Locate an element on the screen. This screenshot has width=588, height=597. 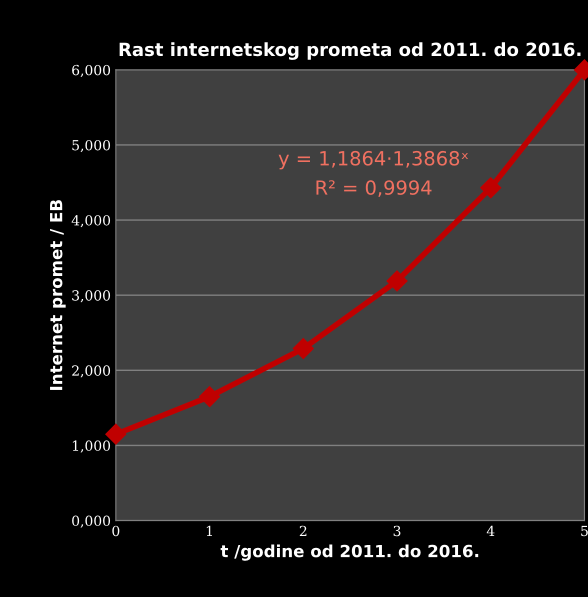
chart-title: Rast internetskog prometa od 2011. do 2016. is located at coordinates (350, 51).